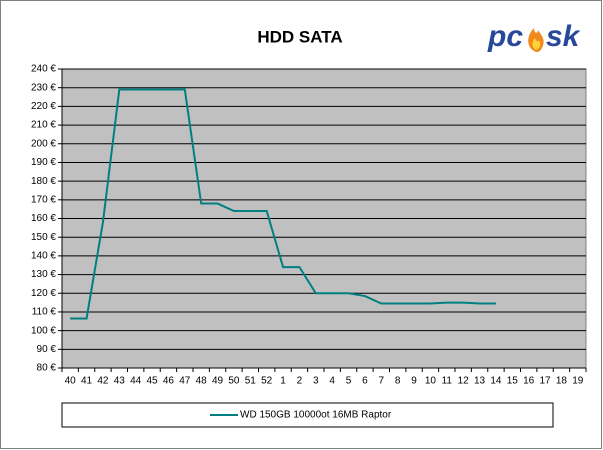 This screenshot has height=450, width=603. Describe the element at coordinates (43, 143) in the screenshot. I see `y-tick-label: 200 €` at that location.